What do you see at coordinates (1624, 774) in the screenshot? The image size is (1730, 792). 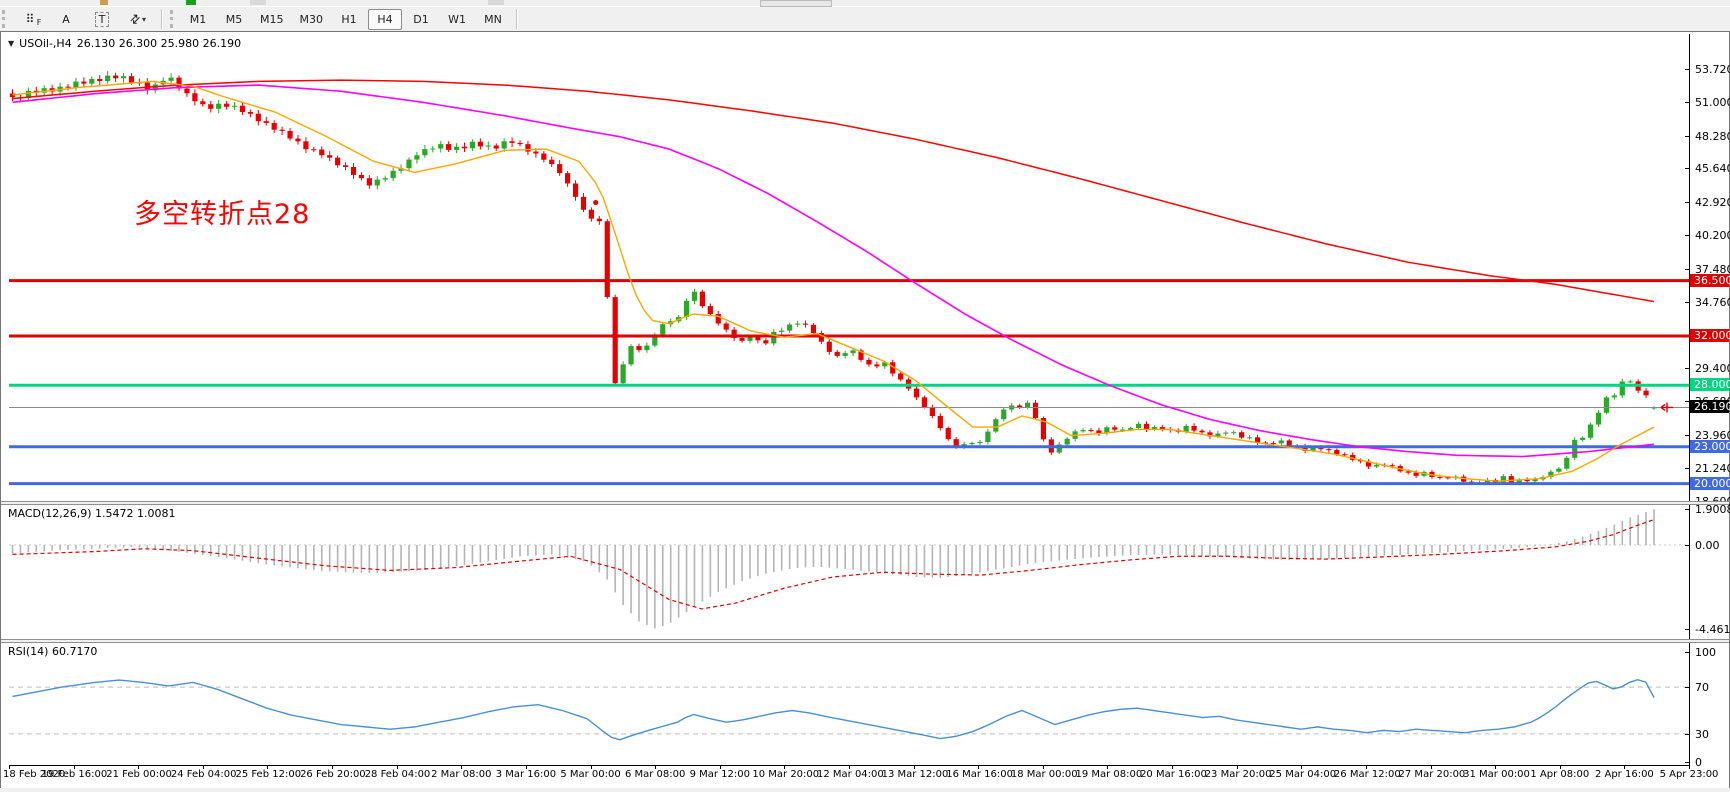 I see `time-axis-label: 2 Apr 16:00` at bounding box center [1624, 774].